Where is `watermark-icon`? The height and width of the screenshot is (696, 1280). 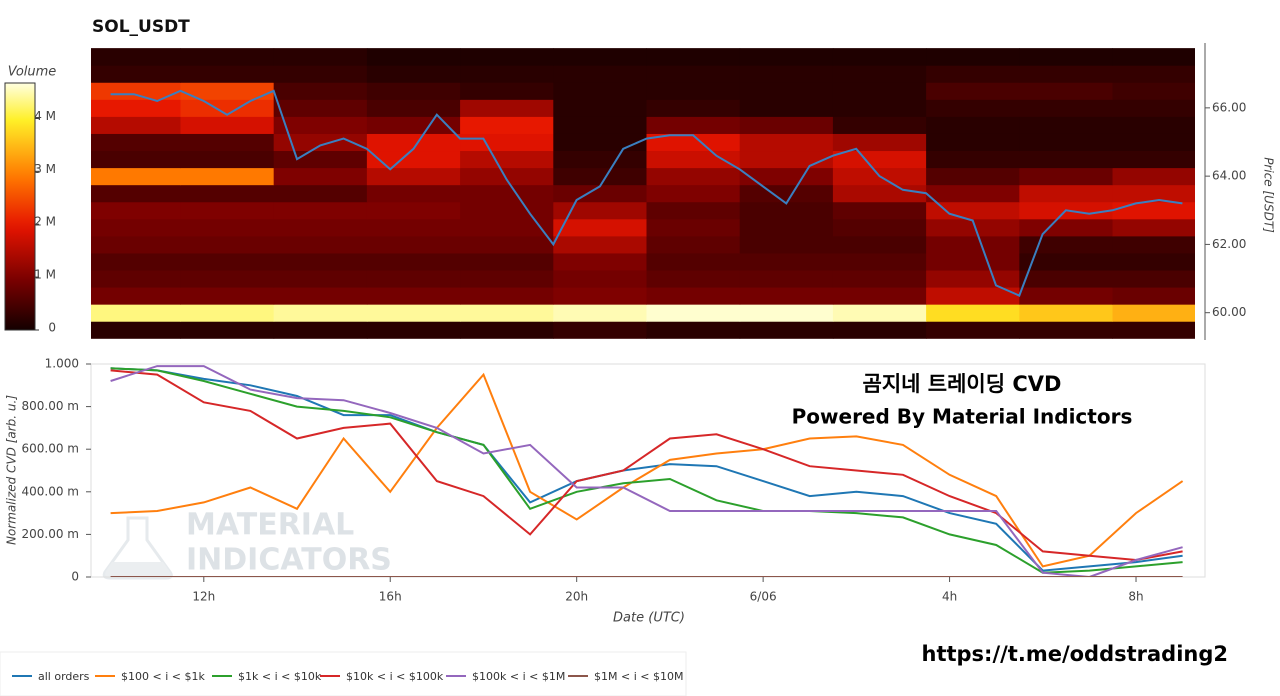
watermark-icon is located at coordinates (137, 548).